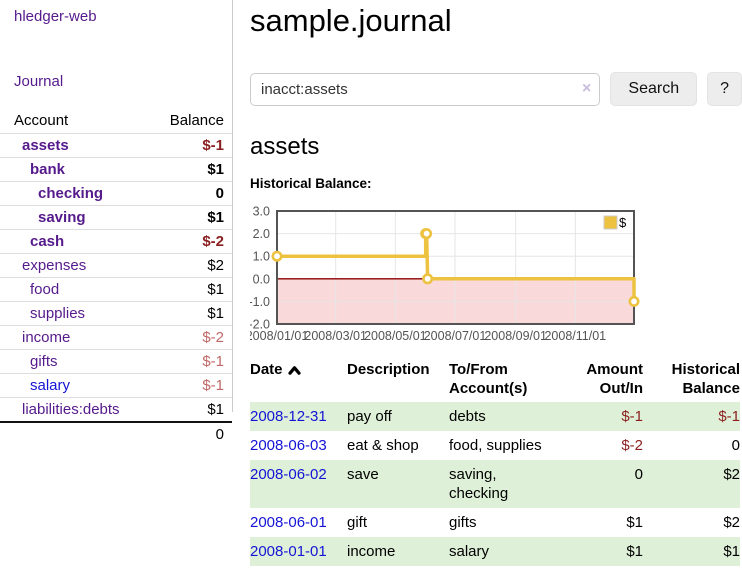  What do you see at coordinates (116, 385) in the screenshot?
I see `account-row: salary $-1` at bounding box center [116, 385].